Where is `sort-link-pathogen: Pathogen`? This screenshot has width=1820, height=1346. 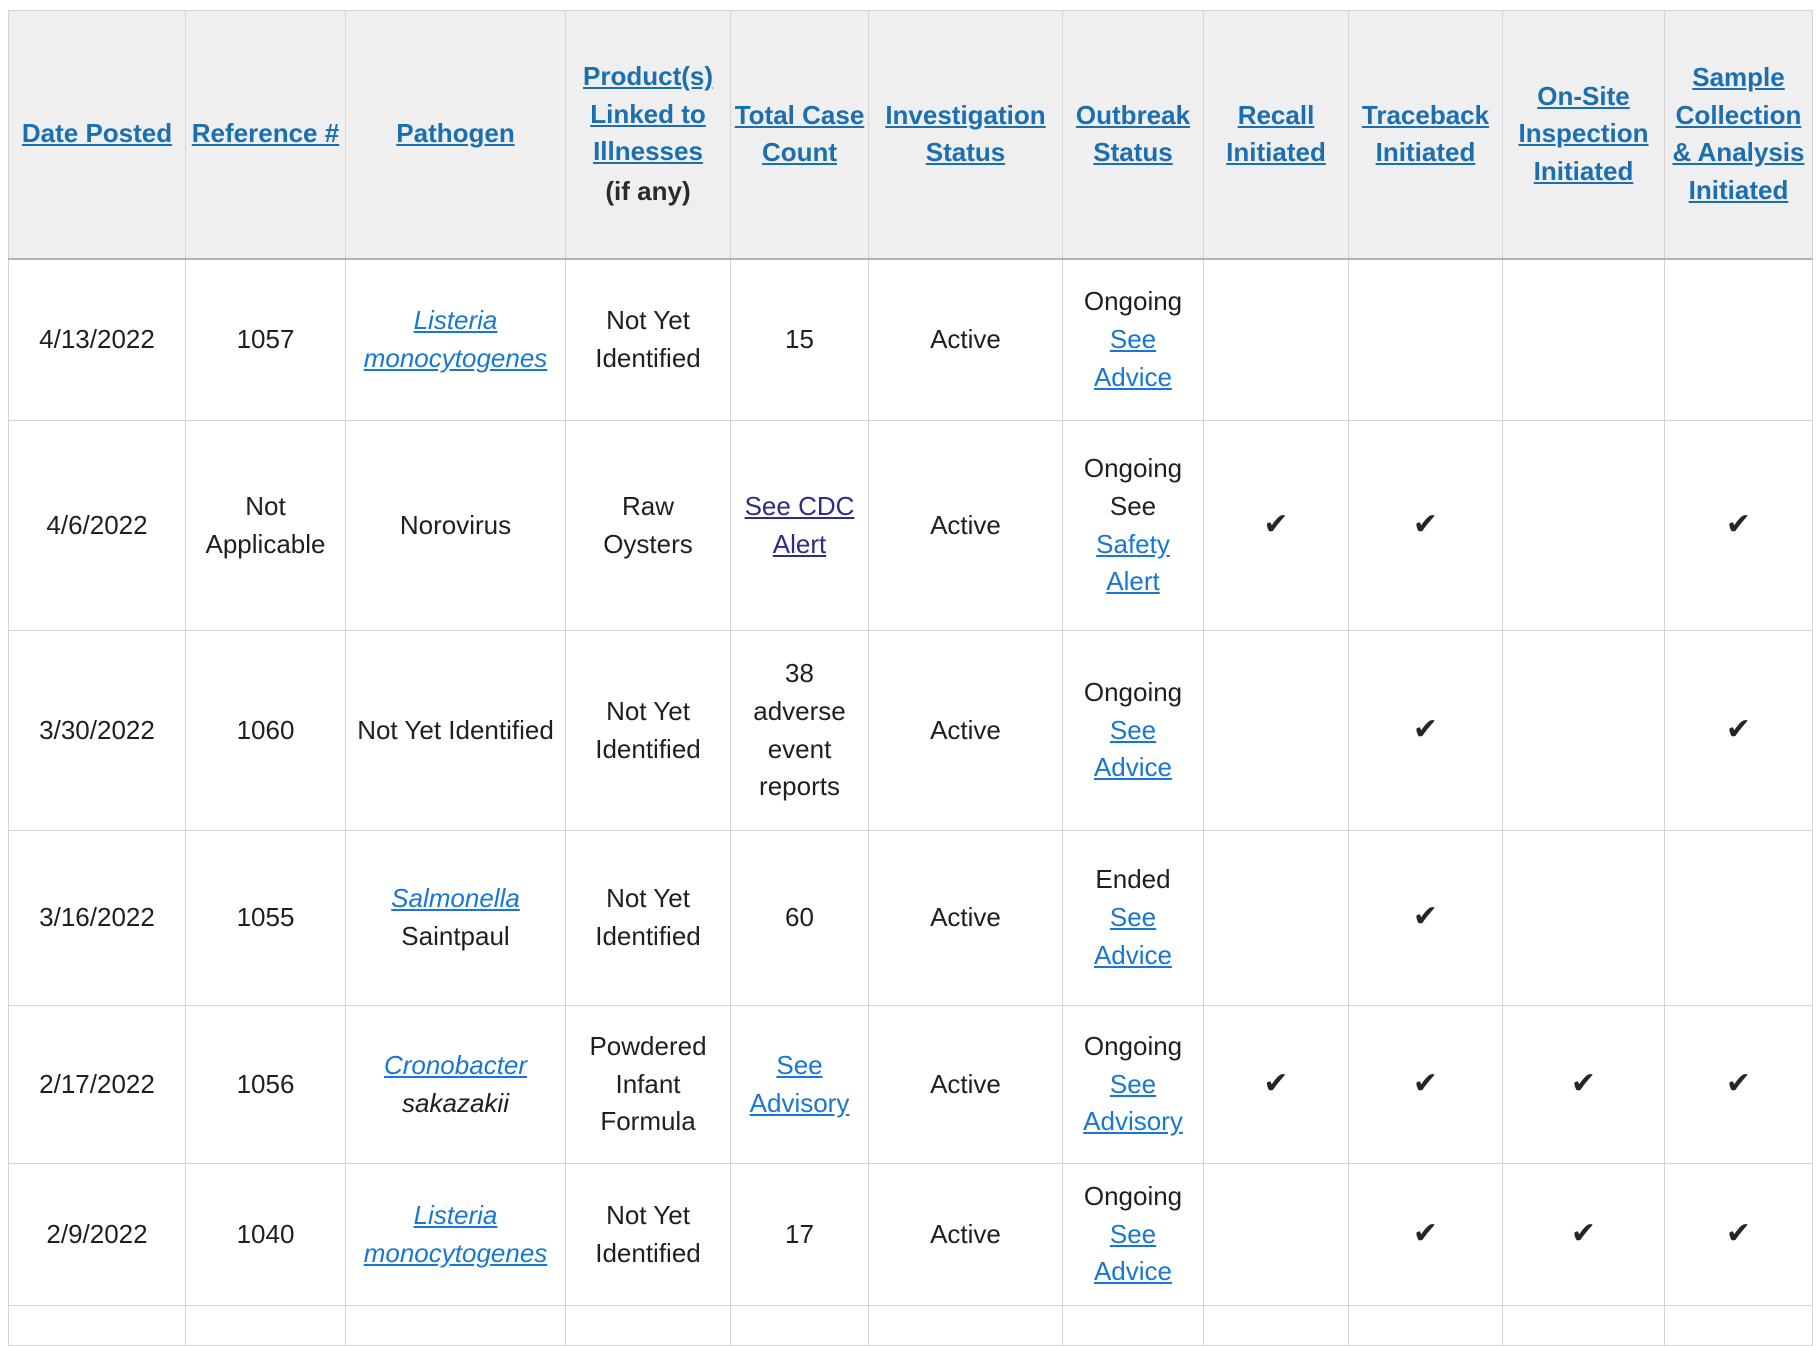 sort-link-pathogen: Pathogen is located at coordinates (455, 133).